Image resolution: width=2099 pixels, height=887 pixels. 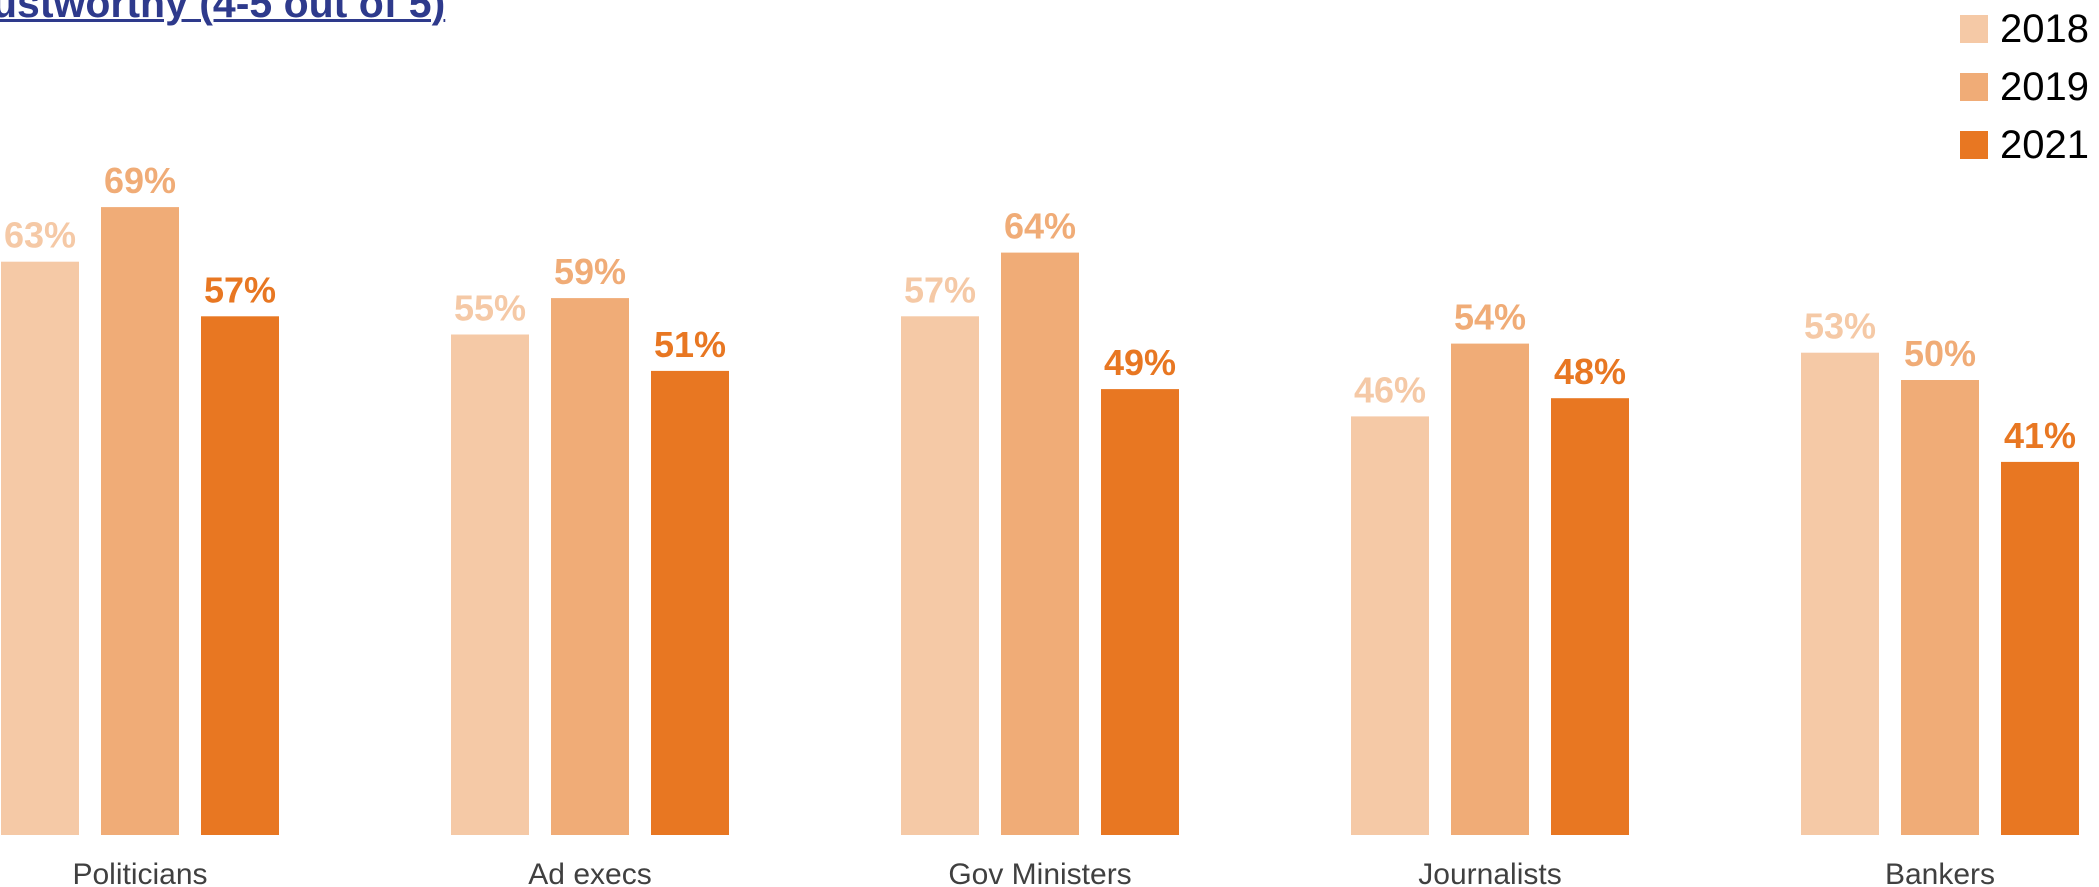 I want to click on legend-item-2019: 2019, so click(x=2024, y=87).